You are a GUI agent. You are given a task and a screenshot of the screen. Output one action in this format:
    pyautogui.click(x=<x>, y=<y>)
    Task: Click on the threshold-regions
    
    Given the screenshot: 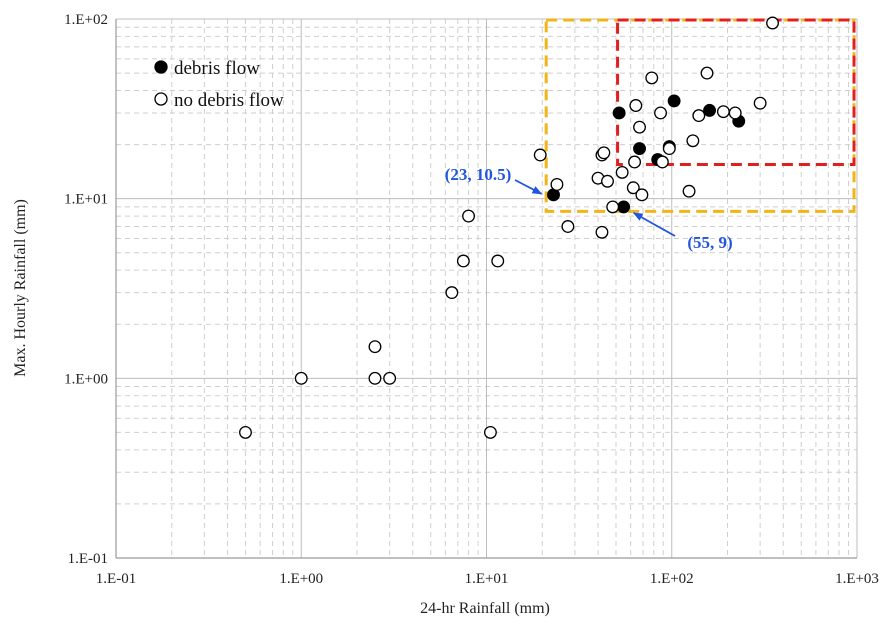 What is the action you would take?
    pyautogui.click(x=700, y=115)
    